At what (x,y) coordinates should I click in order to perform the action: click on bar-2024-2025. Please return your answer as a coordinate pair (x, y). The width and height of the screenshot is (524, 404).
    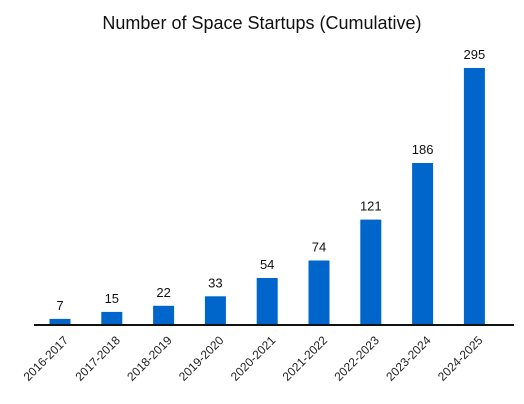
    Looking at the image, I should click on (474, 196).